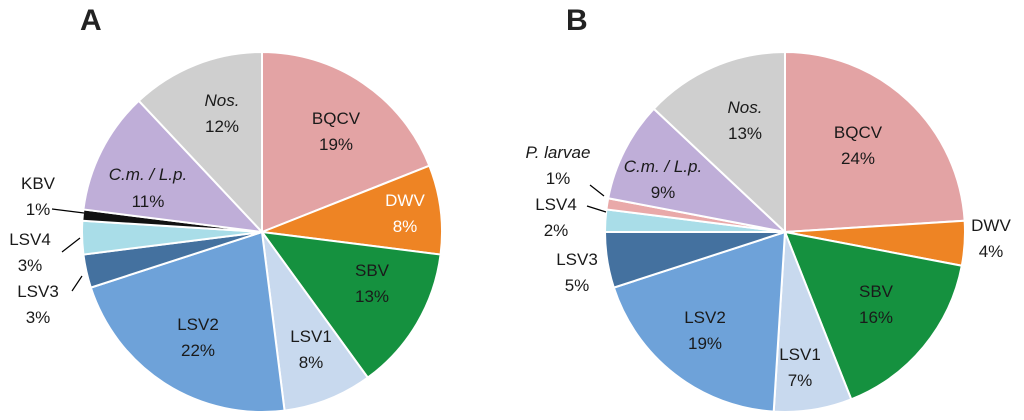 Image resolution: width=1024 pixels, height=420 pixels. What do you see at coordinates (198, 350) in the screenshot?
I see `slice-percent-lsv2: 22%` at bounding box center [198, 350].